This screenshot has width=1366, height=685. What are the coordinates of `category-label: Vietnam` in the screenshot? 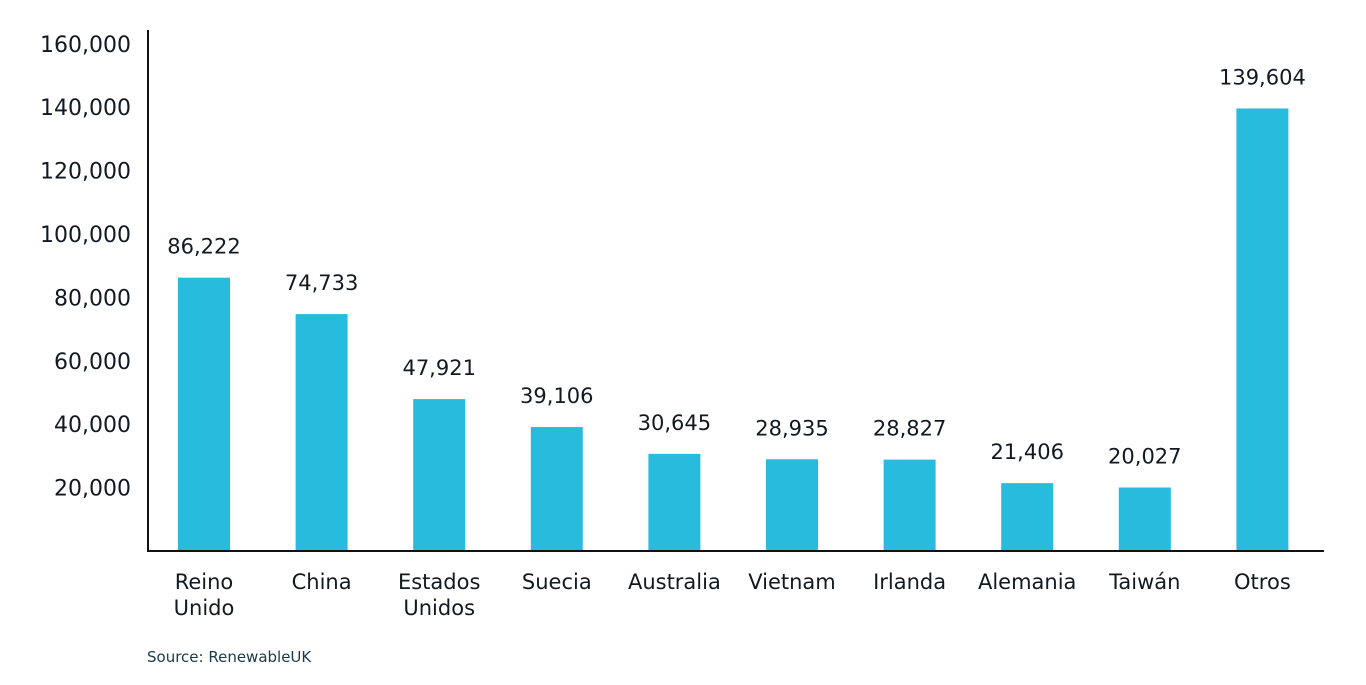 It's located at (792, 582).